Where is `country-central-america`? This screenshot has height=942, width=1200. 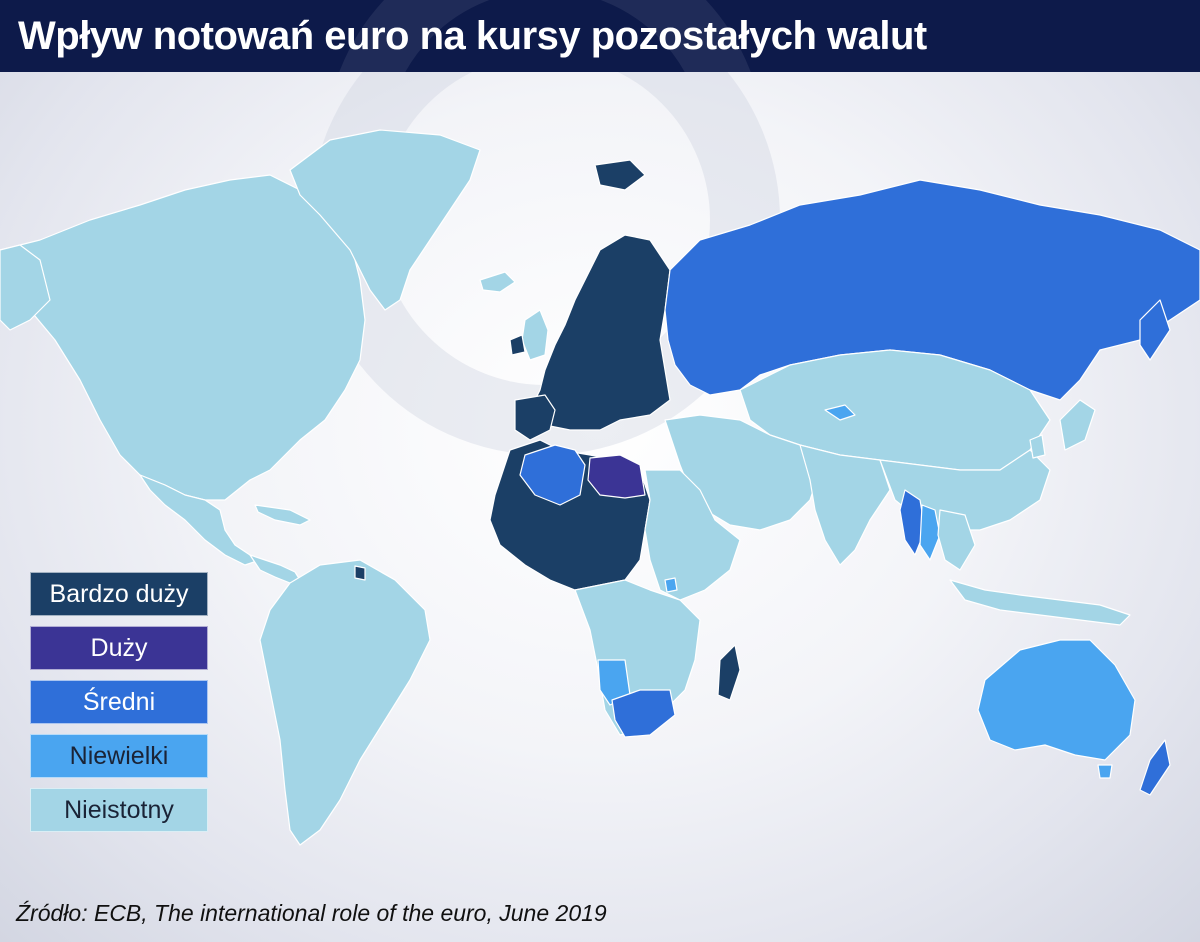
country-central-america is located at coordinates (275, 569).